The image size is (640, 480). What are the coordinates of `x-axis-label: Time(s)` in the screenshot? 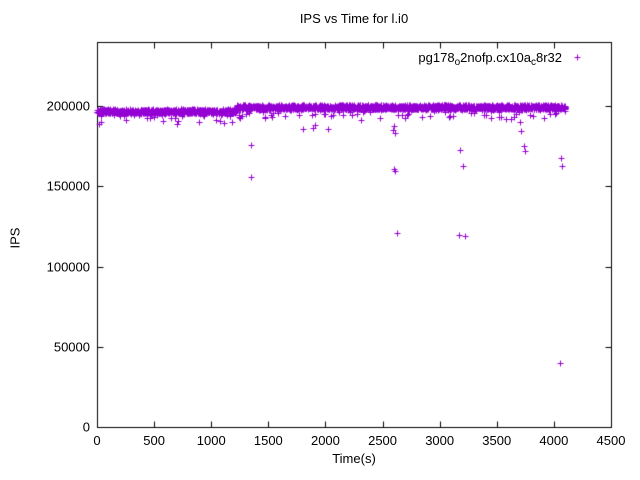 It's located at (354, 458).